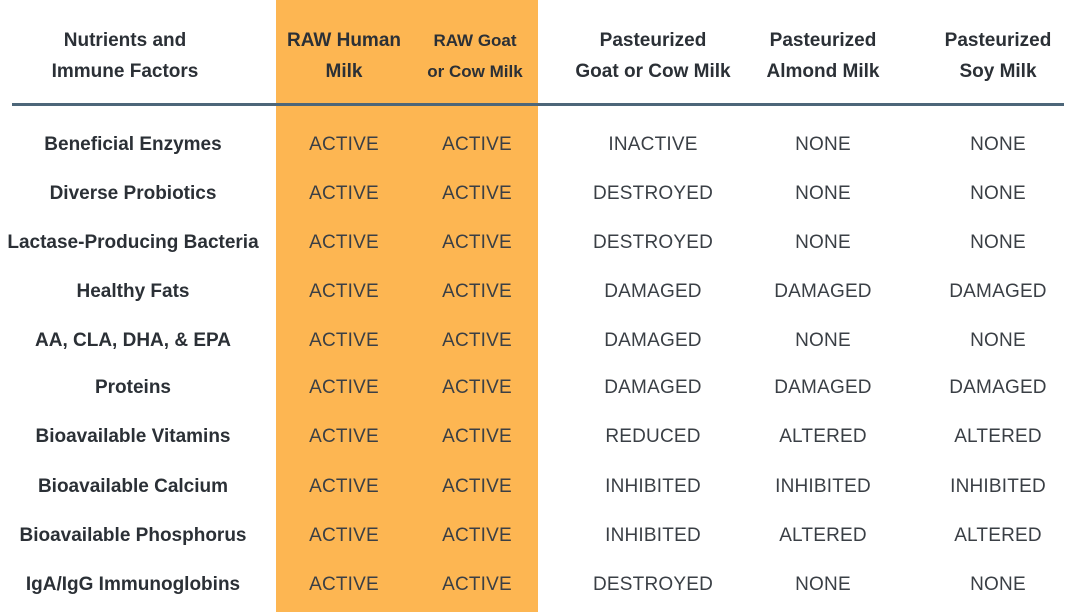  I want to click on row-label: Beneficial Enzymes, so click(133, 144).